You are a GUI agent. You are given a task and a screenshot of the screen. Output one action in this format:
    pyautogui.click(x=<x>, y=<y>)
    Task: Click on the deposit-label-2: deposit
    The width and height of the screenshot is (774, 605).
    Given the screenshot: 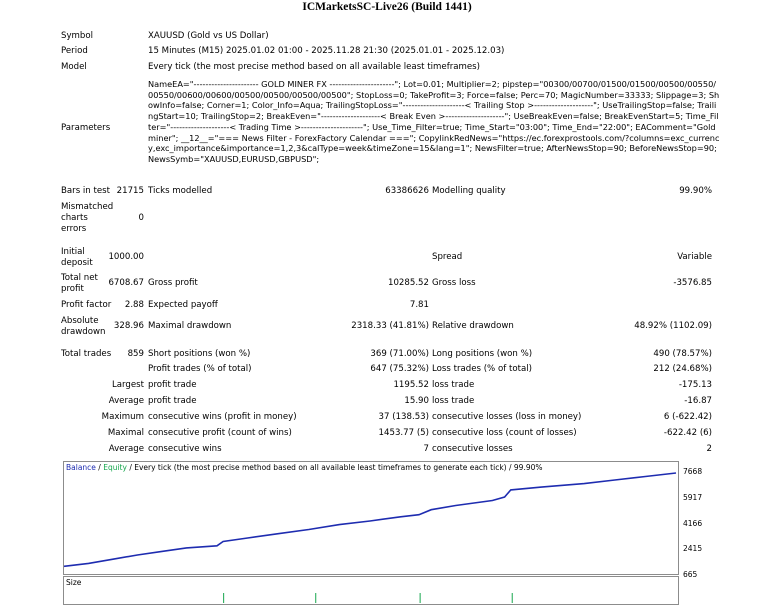 What is the action you would take?
    pyautogui.click(x=77, y=263)
    